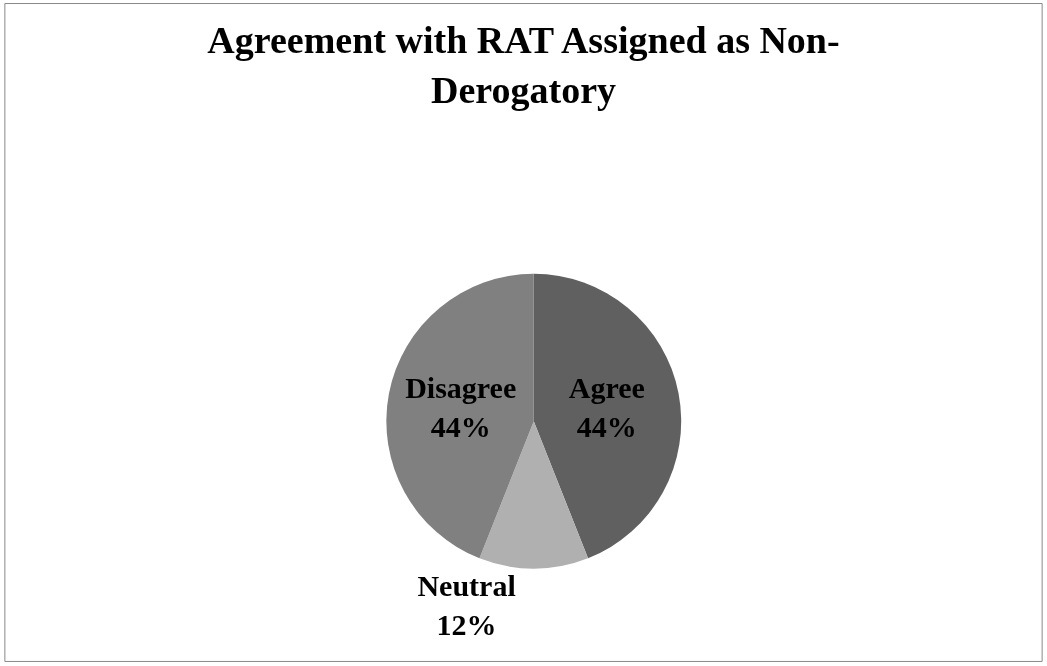  I want to click on chart-title: Agreement with RAT Assigned as Non-Derogatory, so click(523, 65).